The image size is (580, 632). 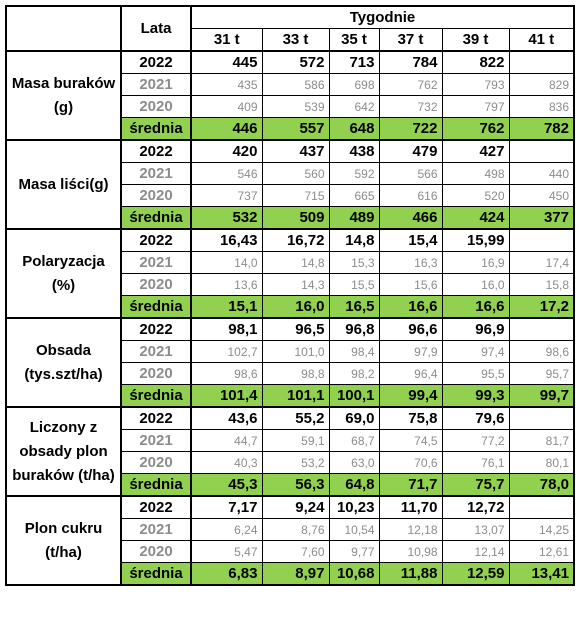 I want to click on category-label: Plon cukru (t/ha), so click(x=63, y=540).